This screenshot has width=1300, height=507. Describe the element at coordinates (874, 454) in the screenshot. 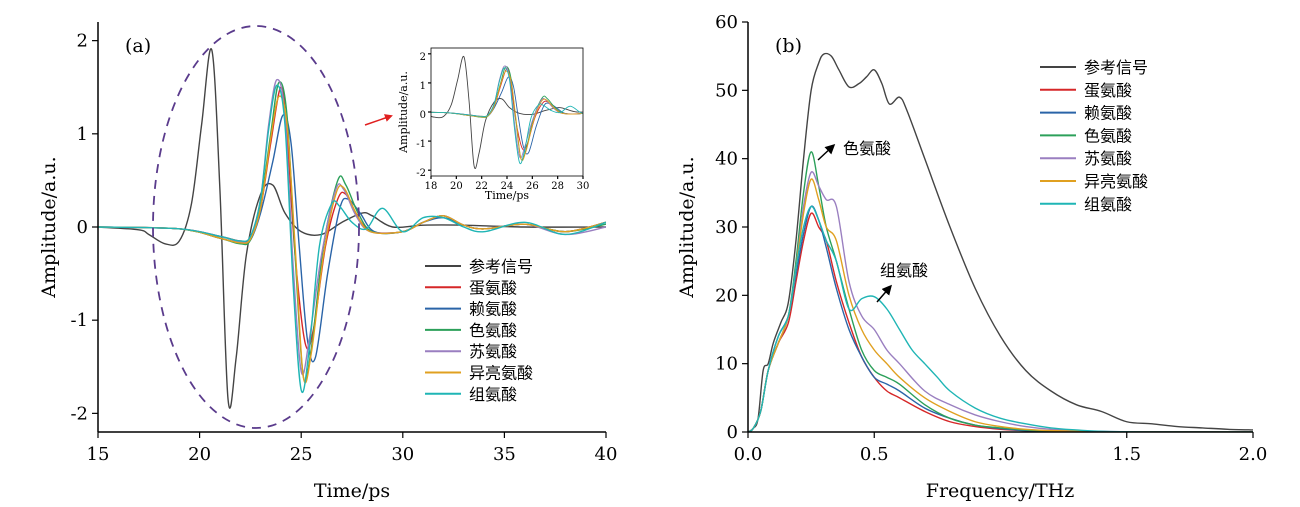

I see `panel-b-x-tick-label: 0.5` at that location.